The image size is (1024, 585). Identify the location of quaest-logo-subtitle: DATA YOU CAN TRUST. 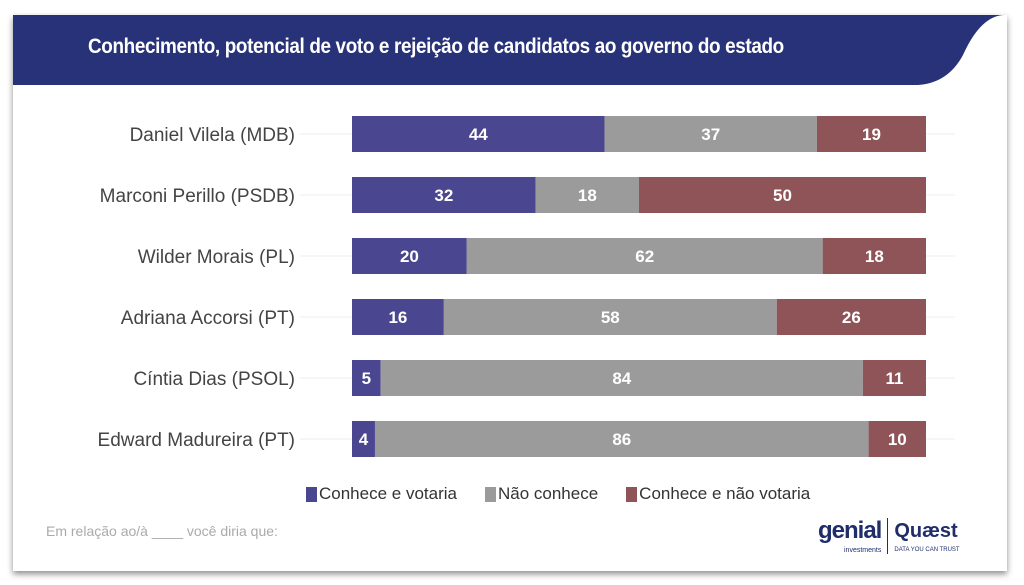
(927, 550).